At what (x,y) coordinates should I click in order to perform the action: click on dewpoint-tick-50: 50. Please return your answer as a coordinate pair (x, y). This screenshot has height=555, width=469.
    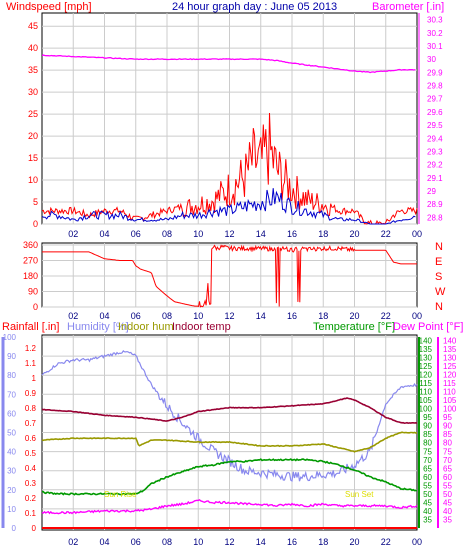
    Looking at the image, I should click on (447, 494).